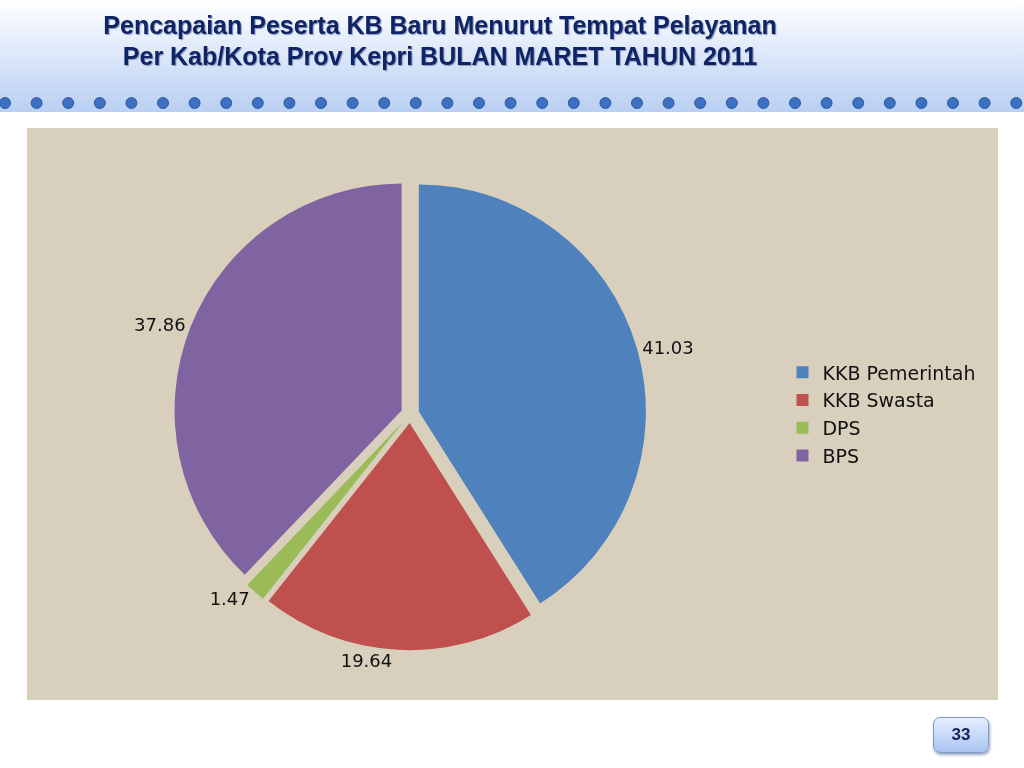 The width and height of the screenshot is (1024, 768). Describe the element at coordinates (229, 598) in the screenshot. I see `data-label: 1.47` at that location.